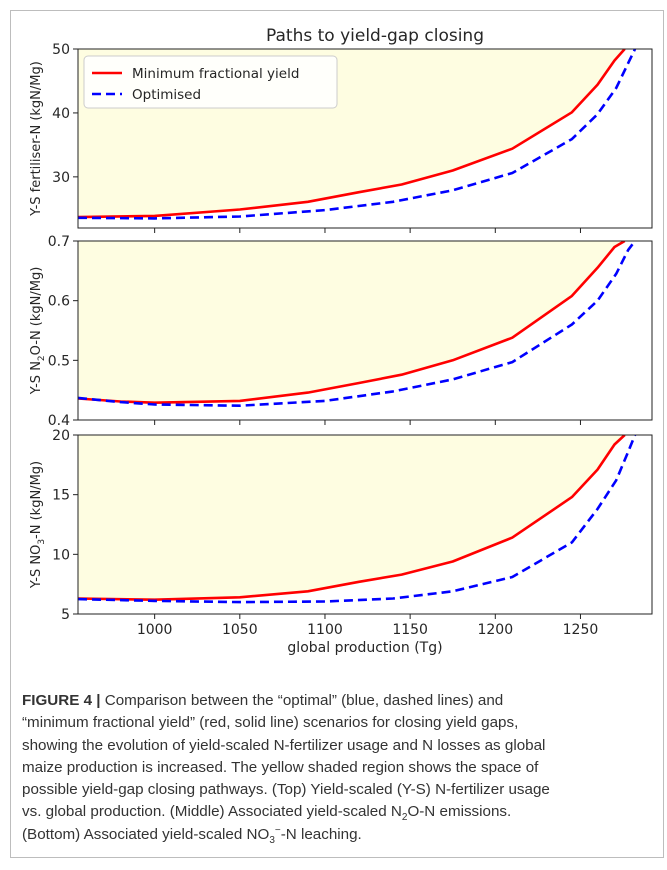 The width and height of the screenshot is (667, 870). I want to click on y-tick-label: 0.7, so click(59, 242).